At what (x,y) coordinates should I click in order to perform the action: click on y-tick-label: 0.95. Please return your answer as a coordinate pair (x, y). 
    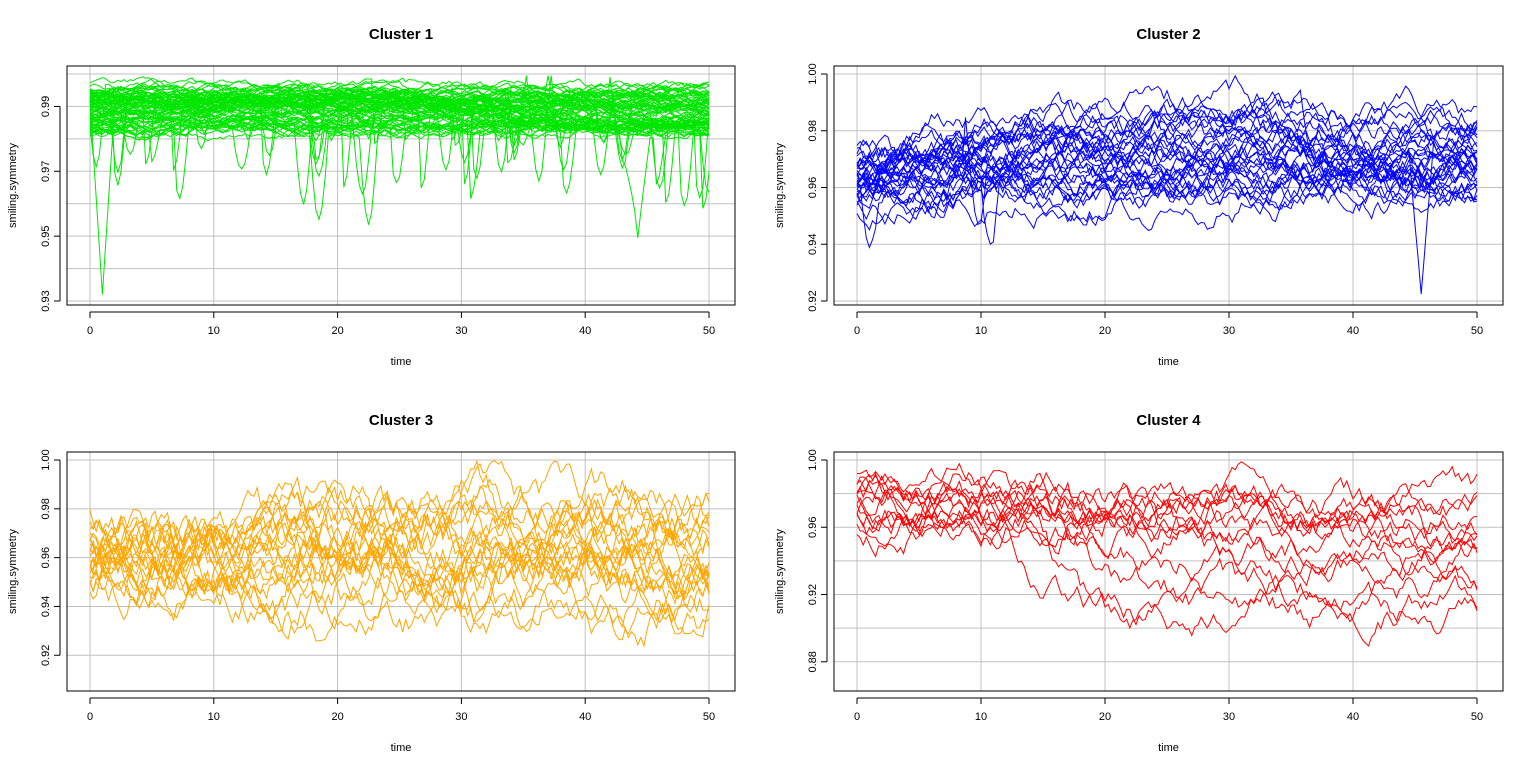
    Looking at the image, I should click on (46, 235).